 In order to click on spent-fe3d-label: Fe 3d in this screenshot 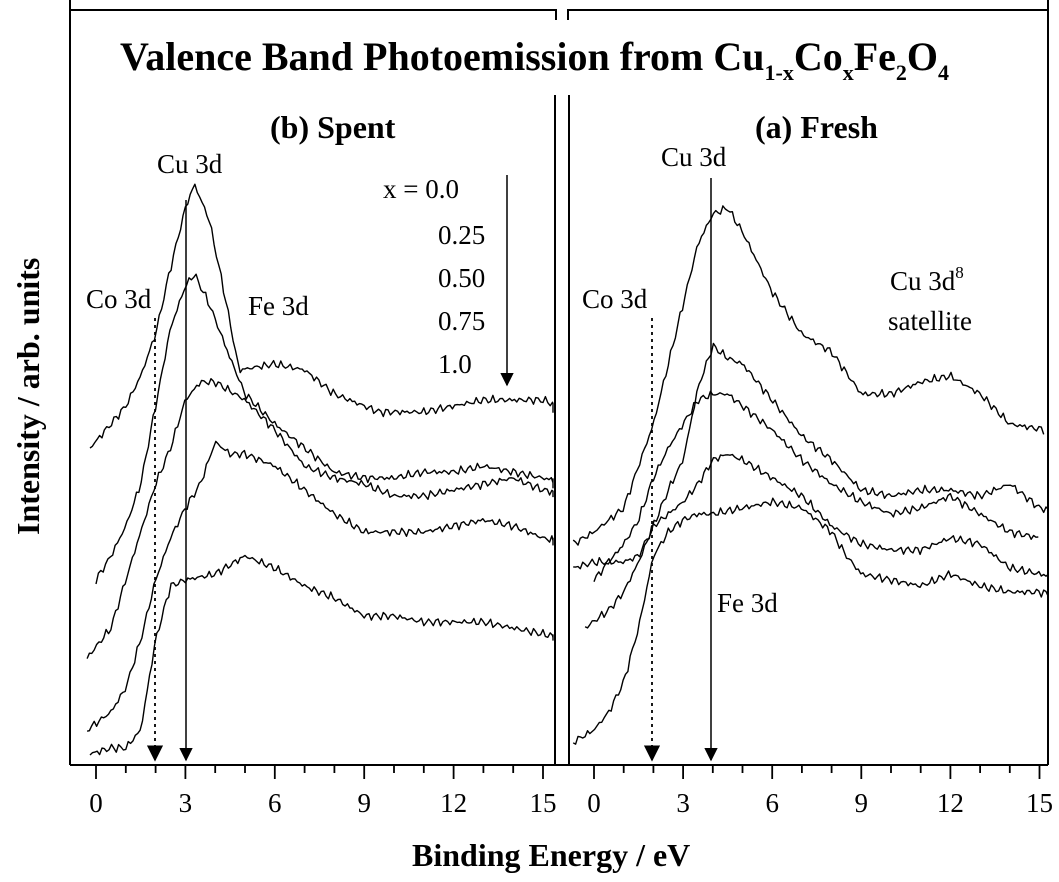, I will do `click(278, 306)`.